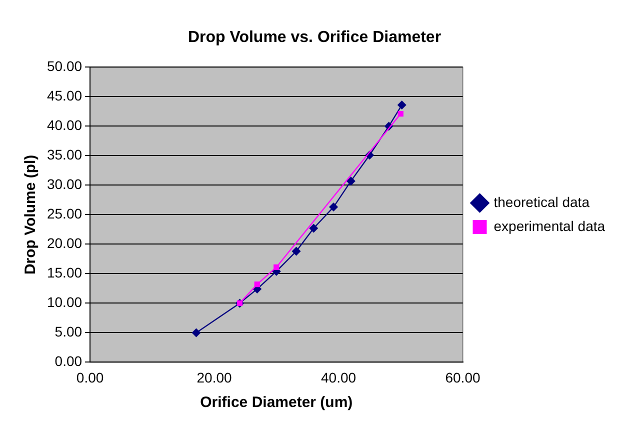 The height and width of the screenshot is (430, 625). Describe the element at coordinates (31, 214) in the screenshot. I see `y-axis-title: Drop Volume (pl)` at that location.